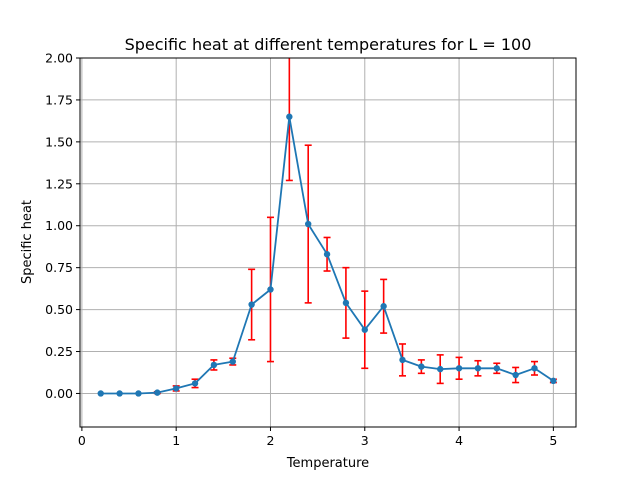 The height and width of the screenshot is (480, 640). Describe the element at coordinates (327, 463) in the screenshot. I see `x-axis-label: Temperature` at that location.